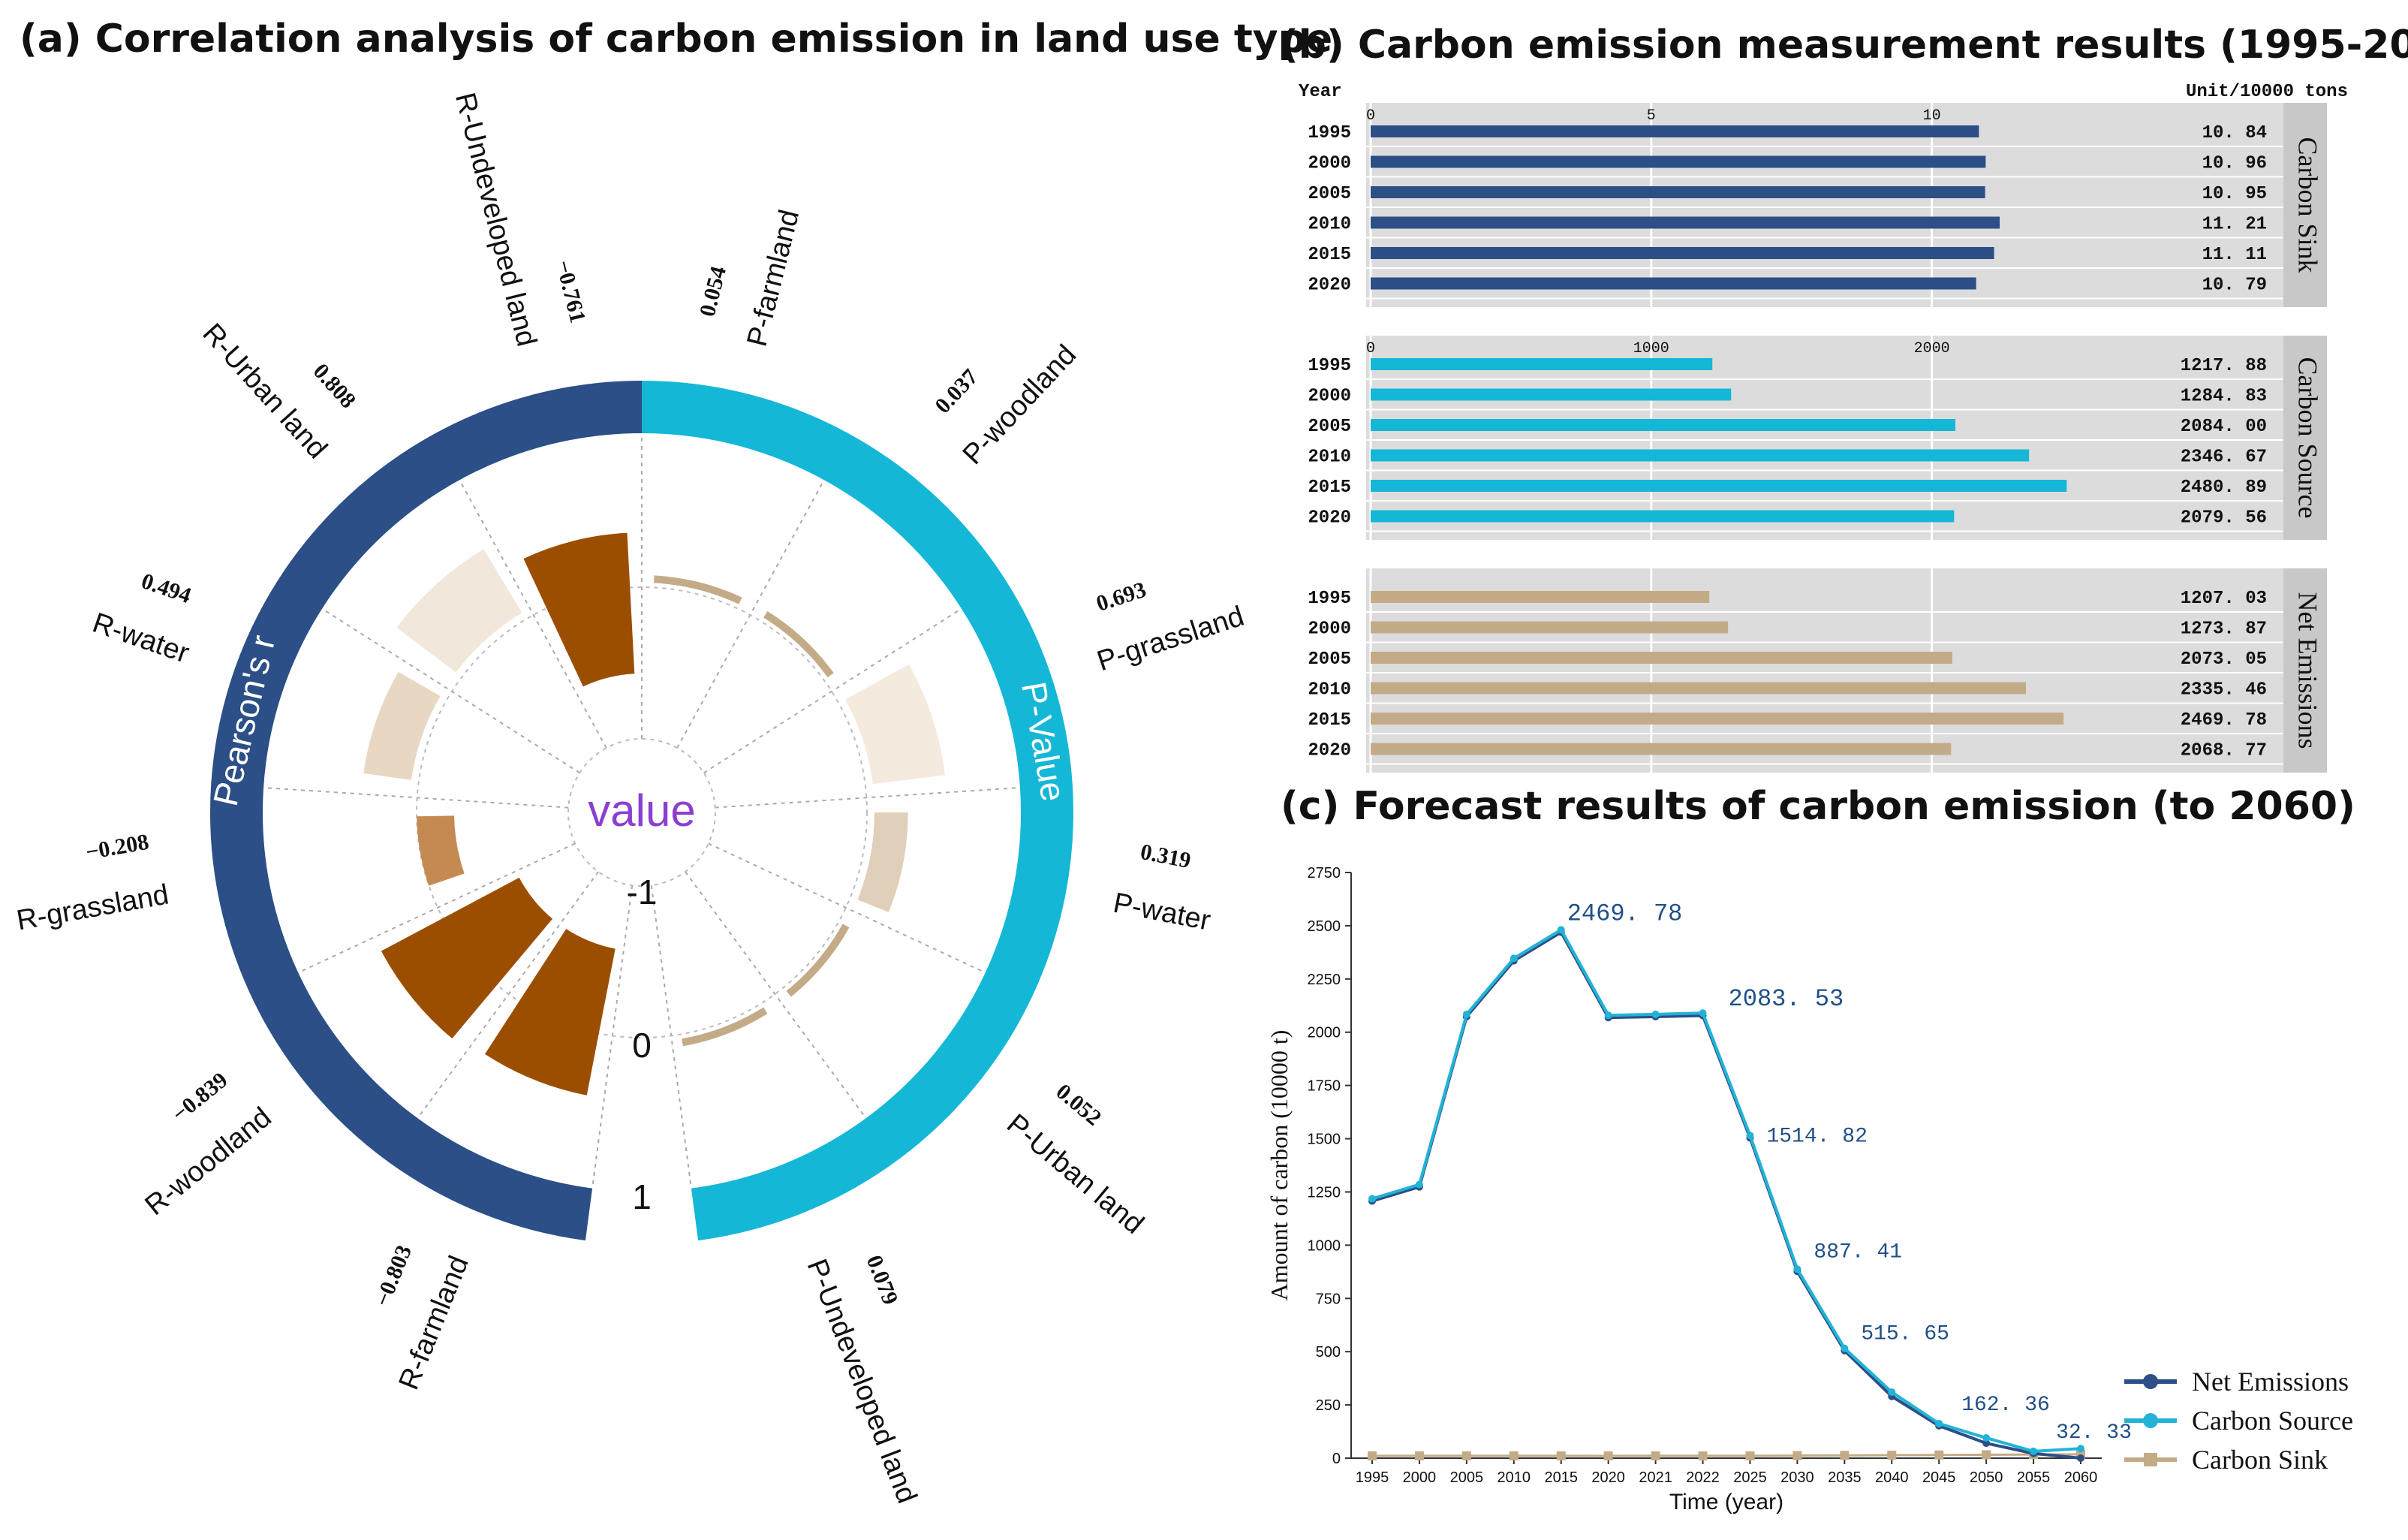 Image resolution: width=2408 pixels, height=1540 pixels. What do you see at coordinates (1816, 1136) in the screenshot?
I see `data-label: 1514. 82` at bounding box center [1816, 1136].